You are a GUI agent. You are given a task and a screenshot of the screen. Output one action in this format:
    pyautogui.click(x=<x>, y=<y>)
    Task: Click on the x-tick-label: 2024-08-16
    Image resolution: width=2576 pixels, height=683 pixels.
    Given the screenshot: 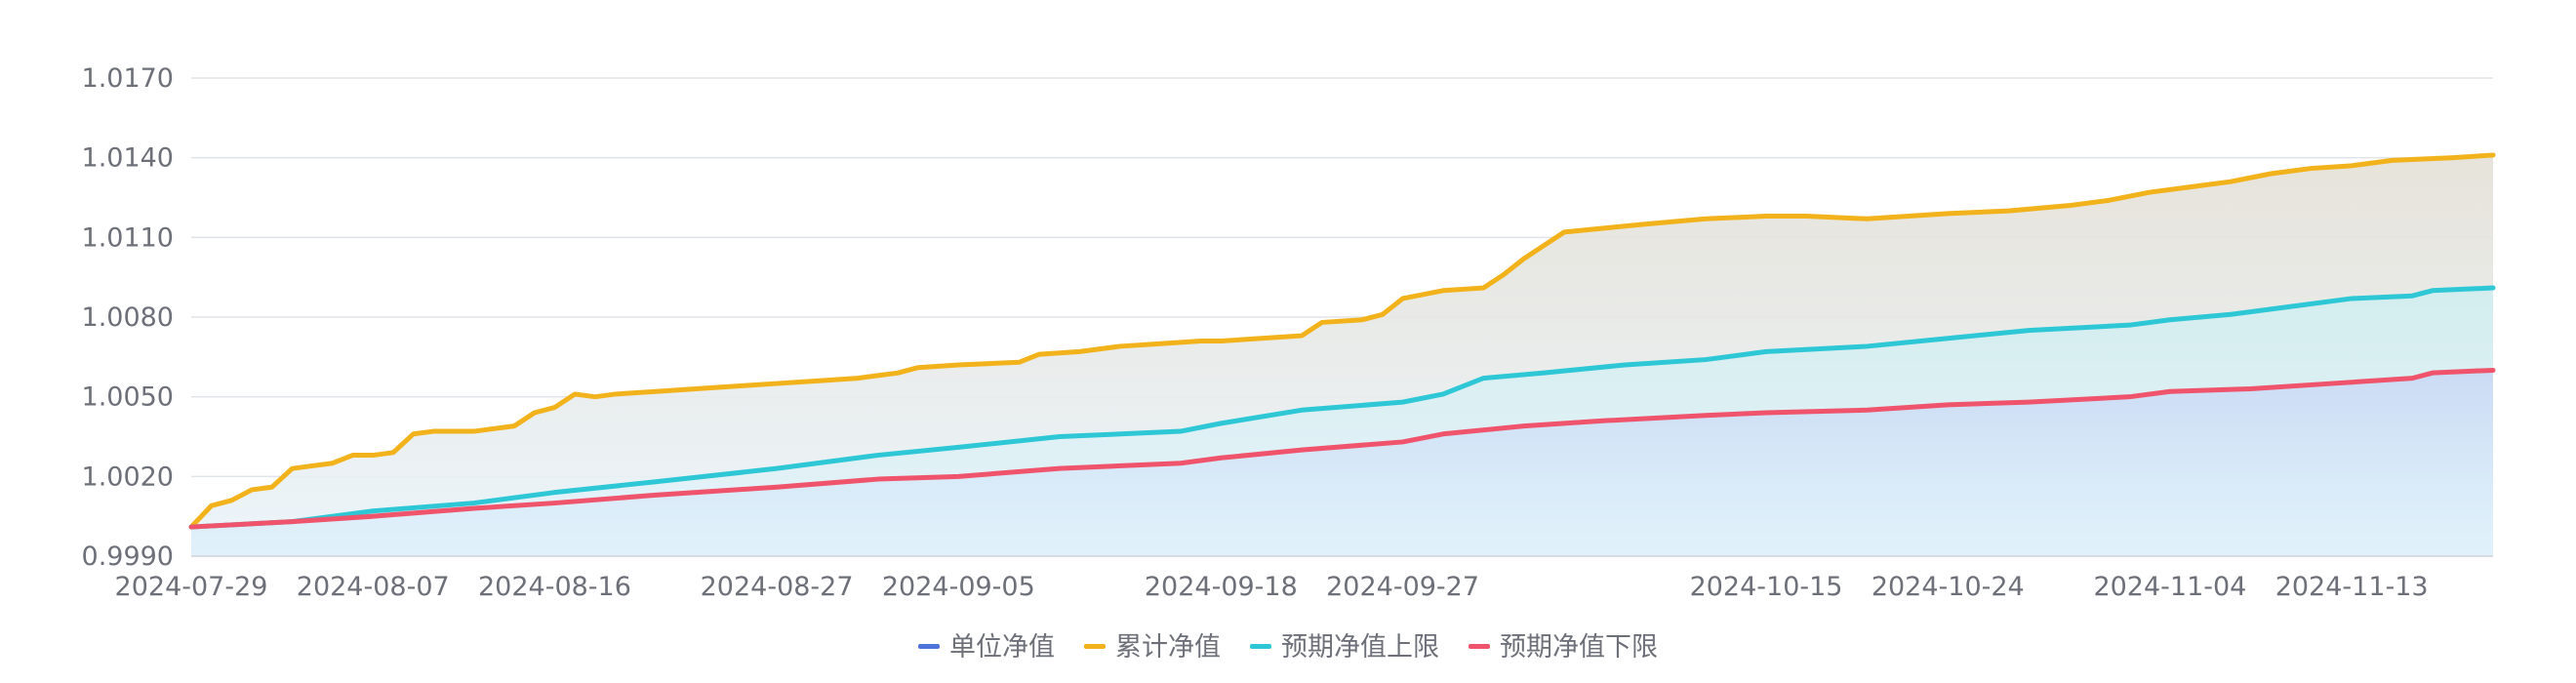 What is the action you would take?
    pyautogui.click(x=554, y=587)
    